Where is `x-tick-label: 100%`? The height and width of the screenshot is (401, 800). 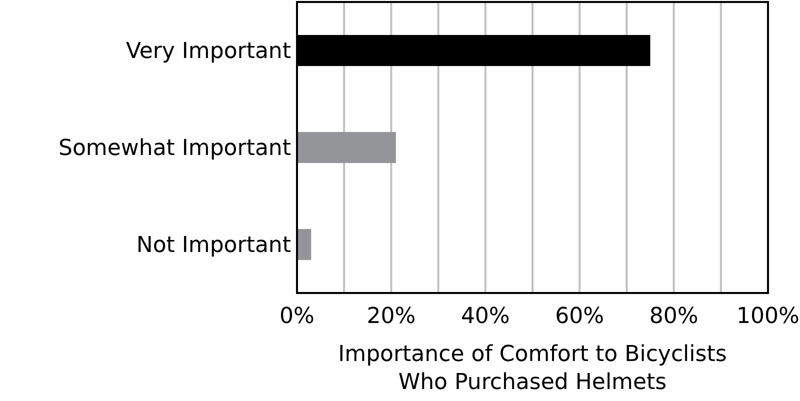 x-tick-label: 100% is located at coordinates (768, 316).